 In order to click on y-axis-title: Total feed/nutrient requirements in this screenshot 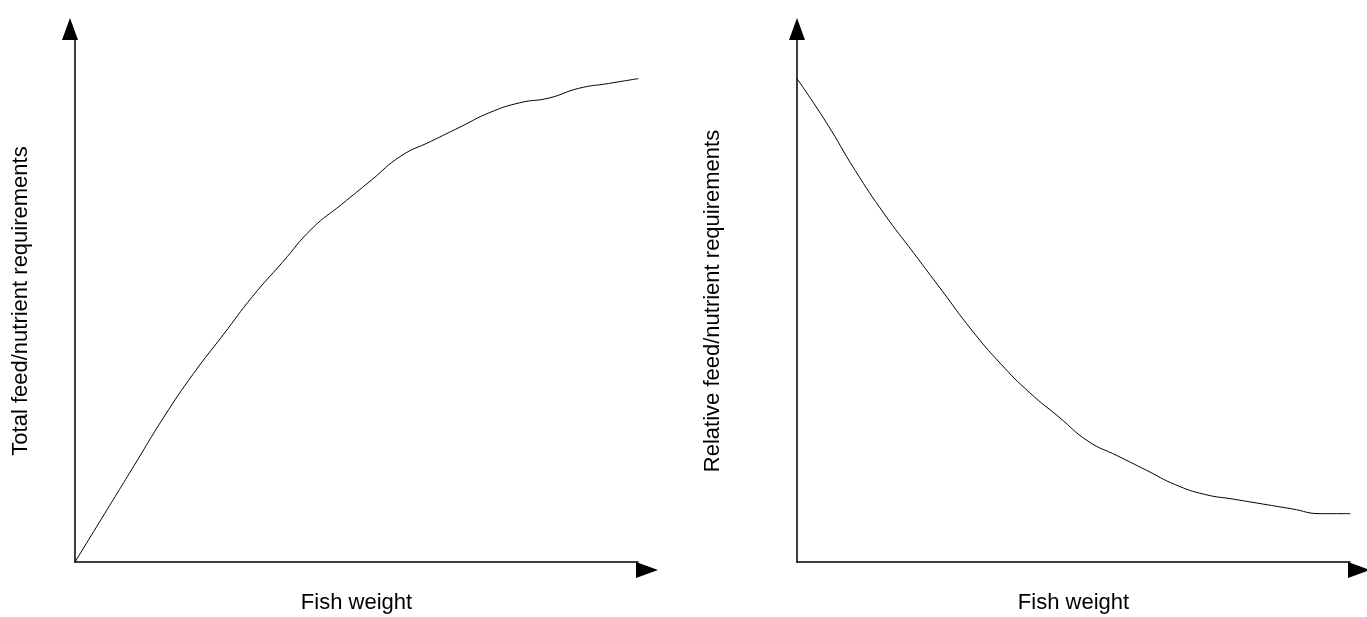, I will do `click(19, 301)`.